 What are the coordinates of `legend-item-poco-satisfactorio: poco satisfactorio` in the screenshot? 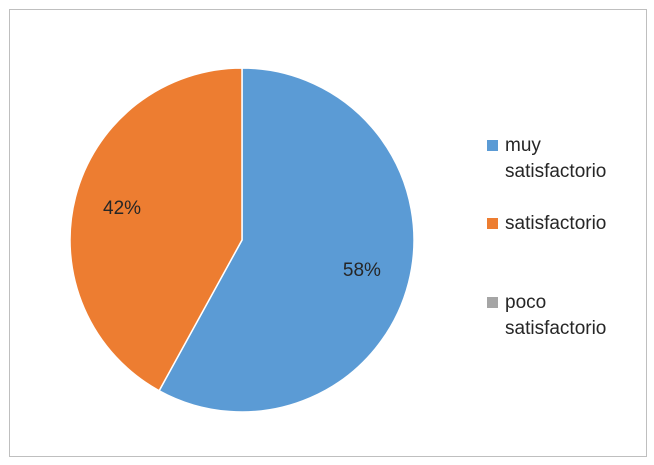 It's located at (567, 316).